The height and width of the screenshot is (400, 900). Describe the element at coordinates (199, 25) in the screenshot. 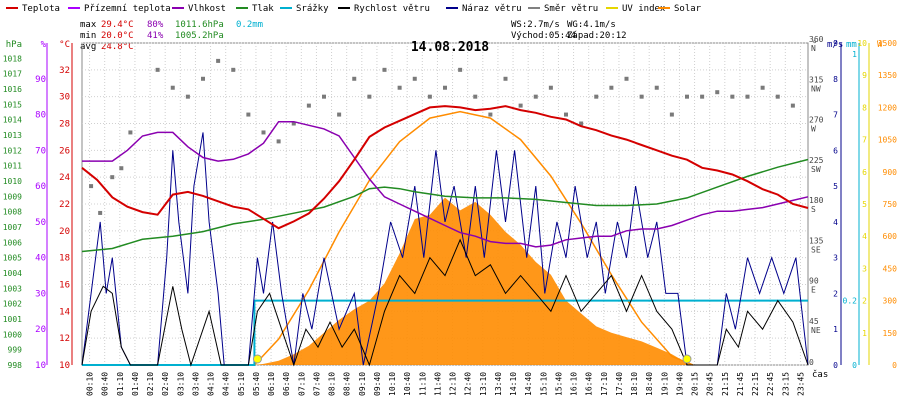

I see `stat-max-press: 1011.6hPa` at that location.